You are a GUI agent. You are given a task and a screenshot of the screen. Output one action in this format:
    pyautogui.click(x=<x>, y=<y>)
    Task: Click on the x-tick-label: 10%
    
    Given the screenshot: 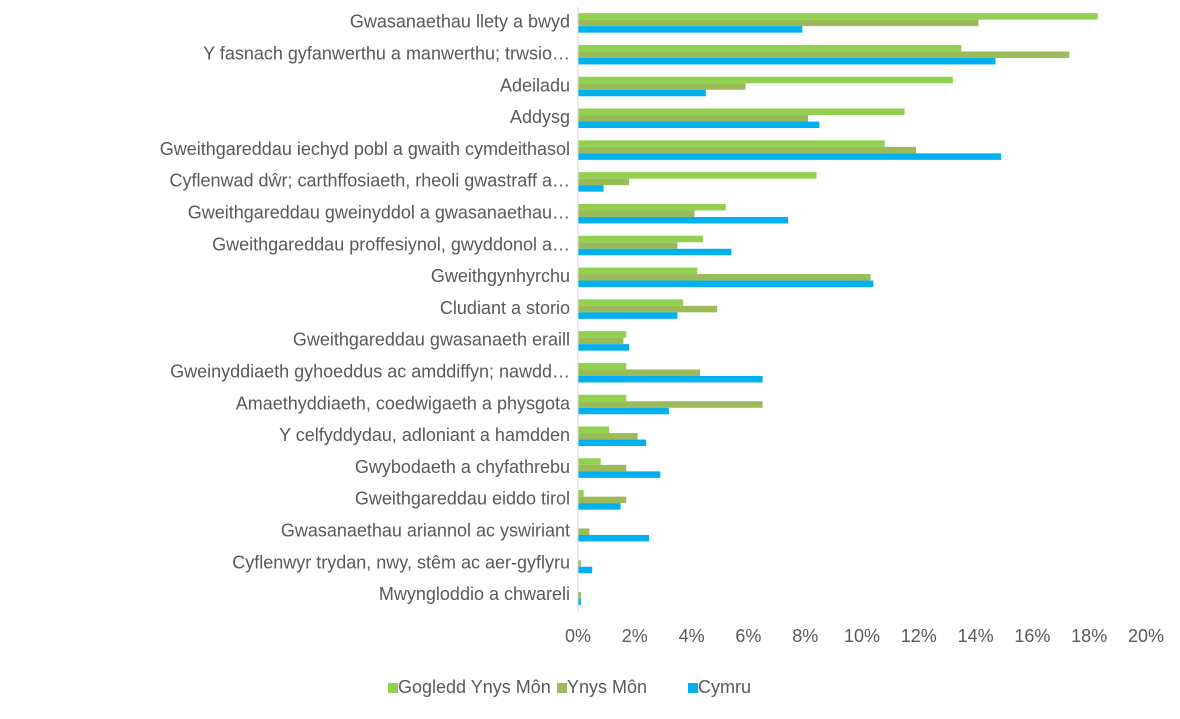 What is the action you would take?
    pyautogui.click(x=862, y=636)
    